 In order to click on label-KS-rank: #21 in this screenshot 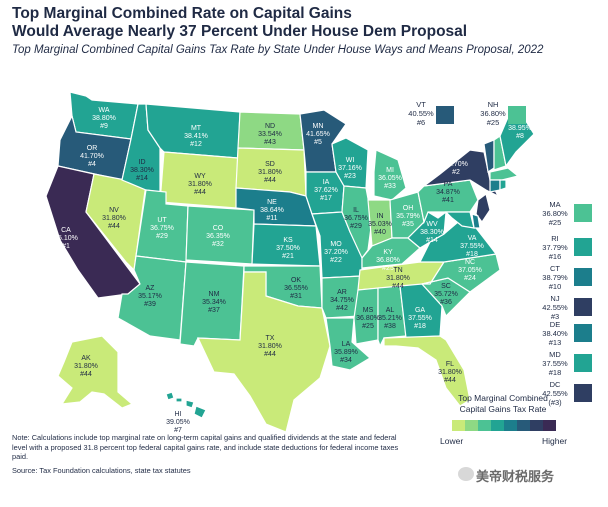, I will do `click(288, 256)`.